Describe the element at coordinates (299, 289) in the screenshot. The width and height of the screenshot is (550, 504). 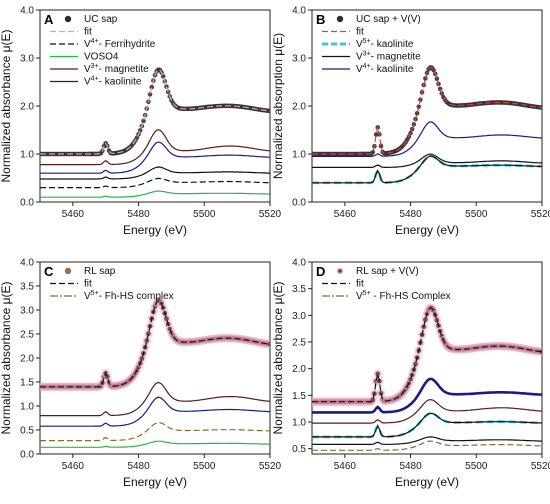
I see `y-tick-label: 3.5` at that location.